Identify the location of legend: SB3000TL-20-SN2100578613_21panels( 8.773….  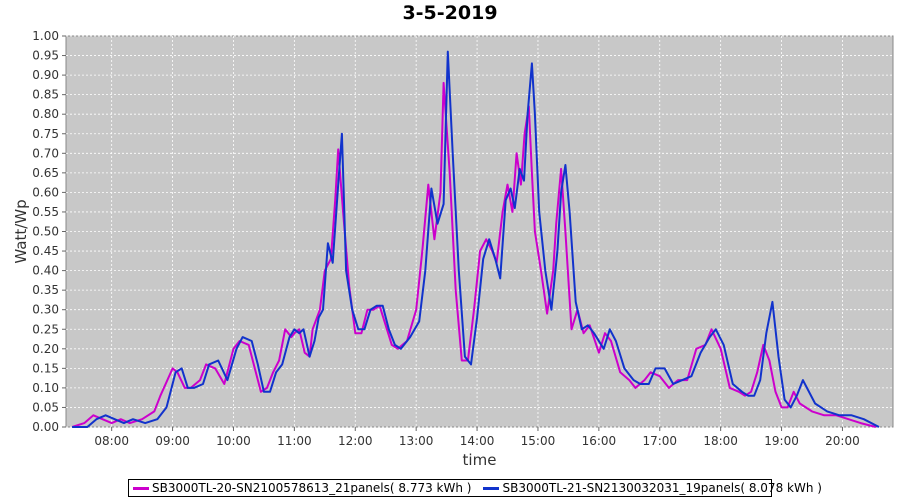
(475, 488).